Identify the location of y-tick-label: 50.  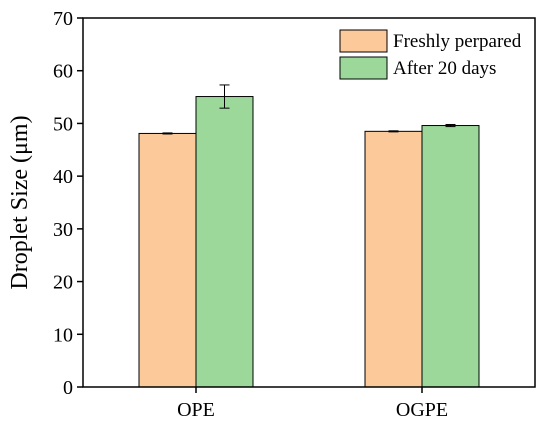
(63, 124).